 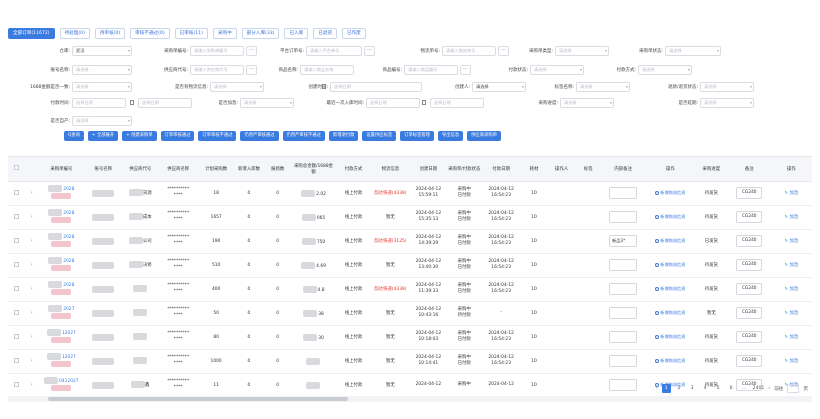 I want to click on pay-method-select: 请选择, so click(x=665, y=70).